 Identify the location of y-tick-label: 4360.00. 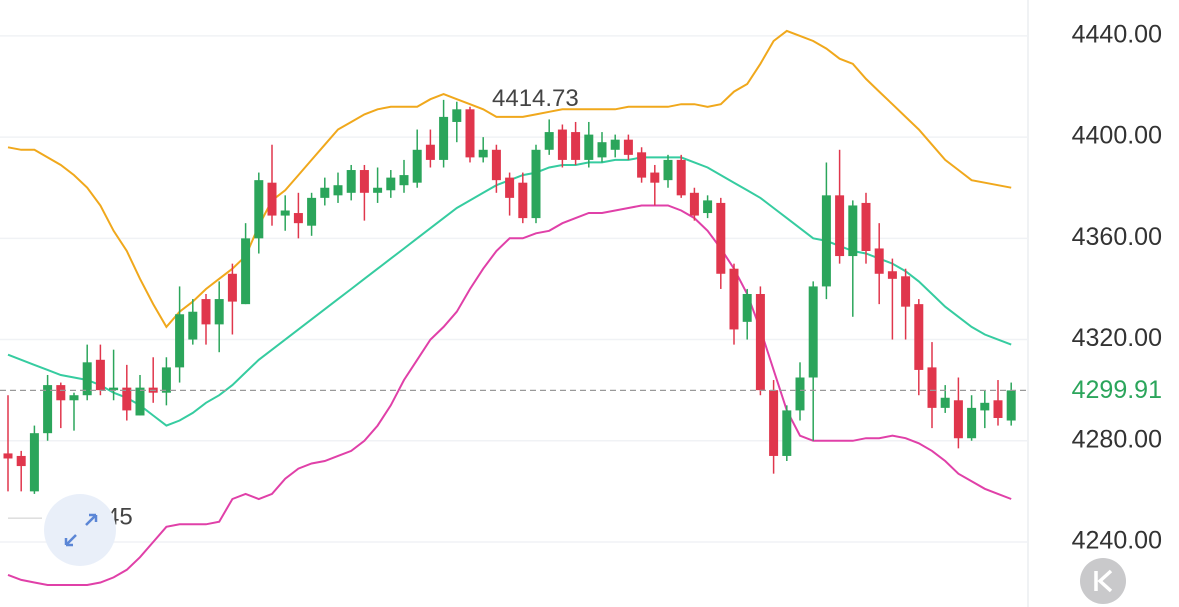
(1117, 237).